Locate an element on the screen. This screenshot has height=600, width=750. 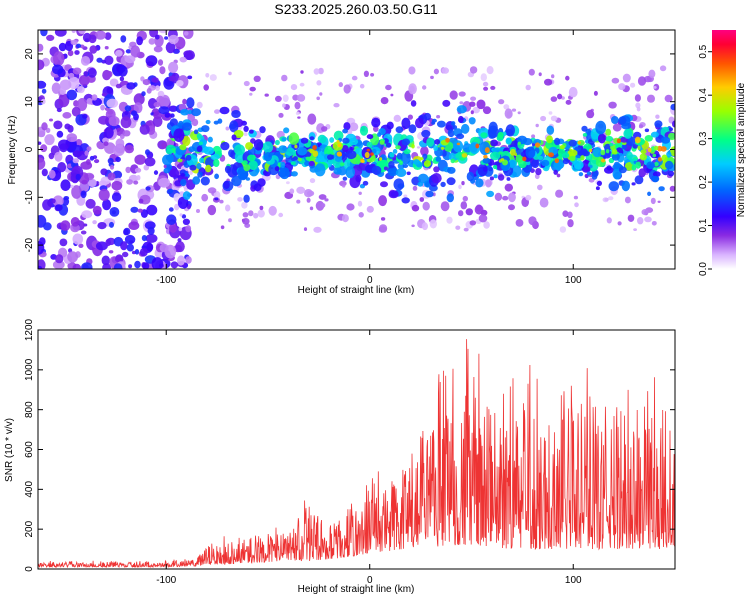
colorbar-tick-label: 0.5 is located at coordinates (703, 51).